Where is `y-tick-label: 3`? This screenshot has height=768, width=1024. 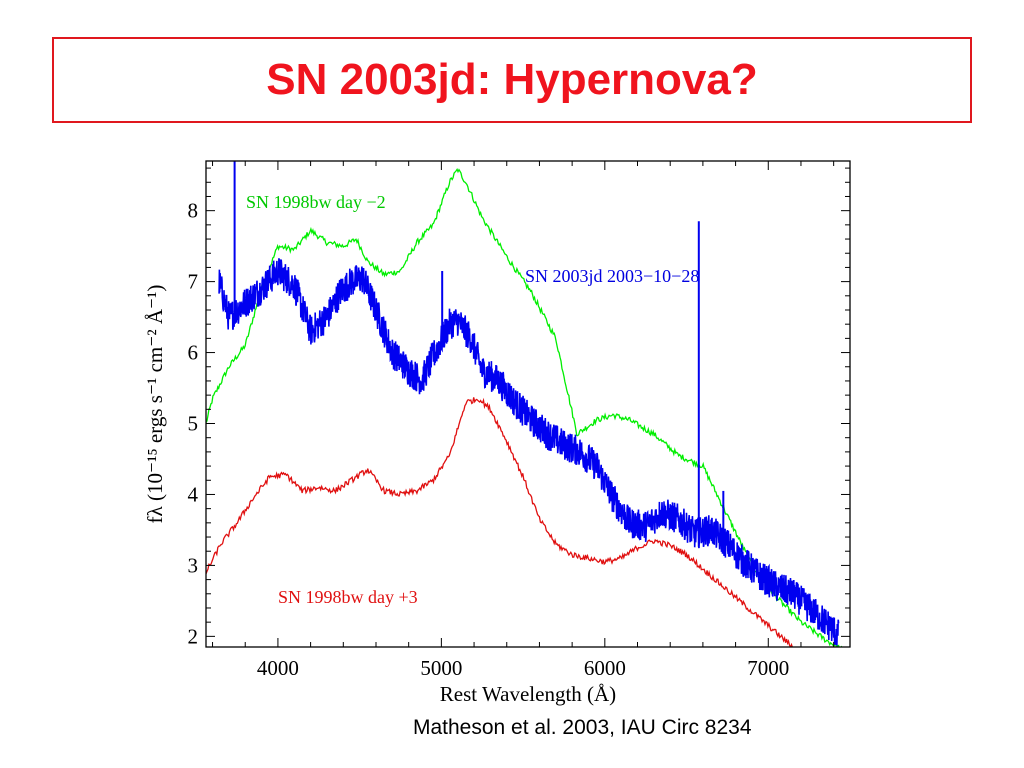 y-tick-label: 3 is located at coordinates (193, 565).